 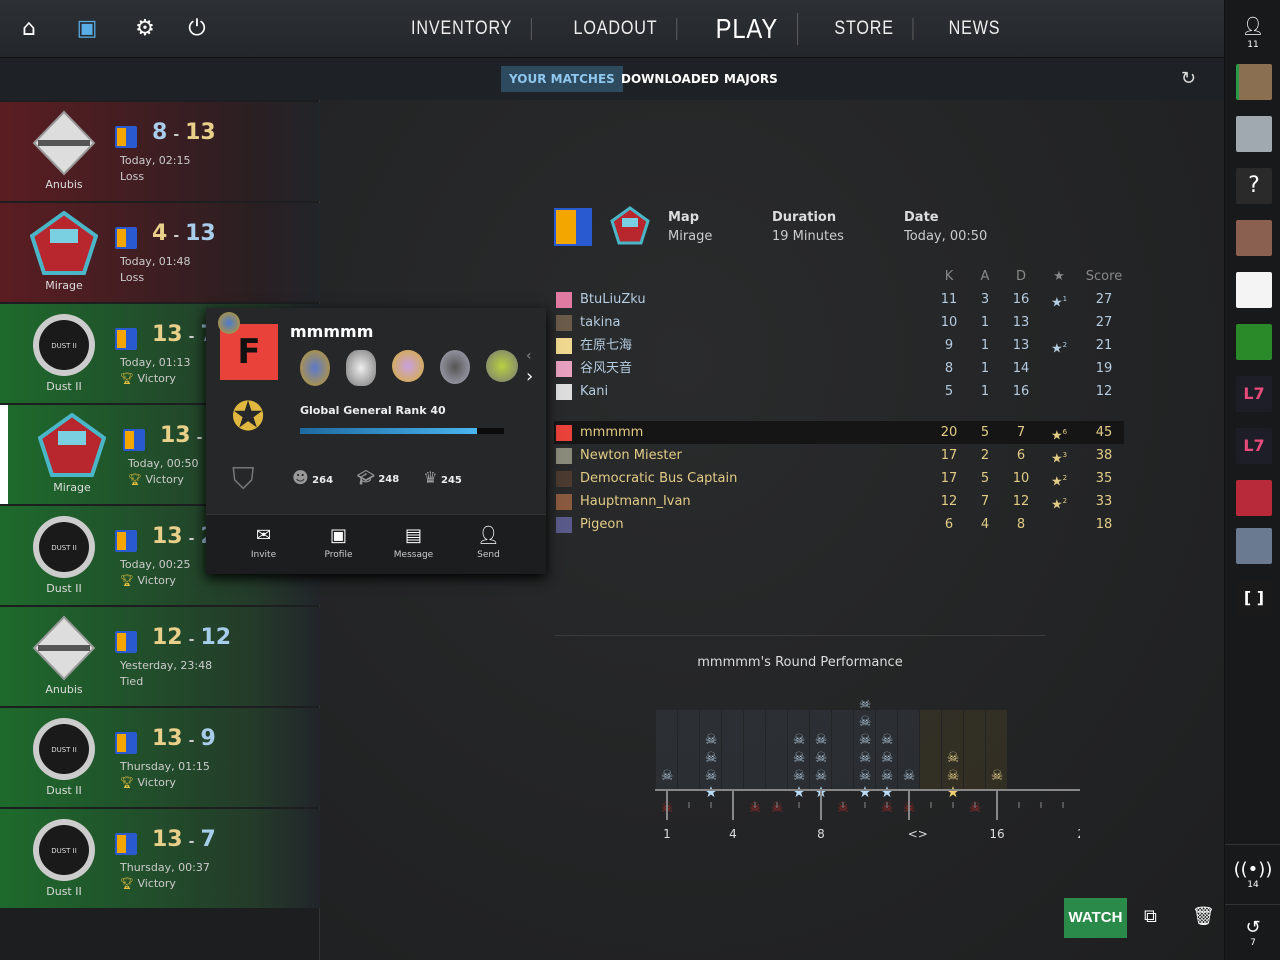 I want to click on mirage-map-icon, so click(x=72, y=445).